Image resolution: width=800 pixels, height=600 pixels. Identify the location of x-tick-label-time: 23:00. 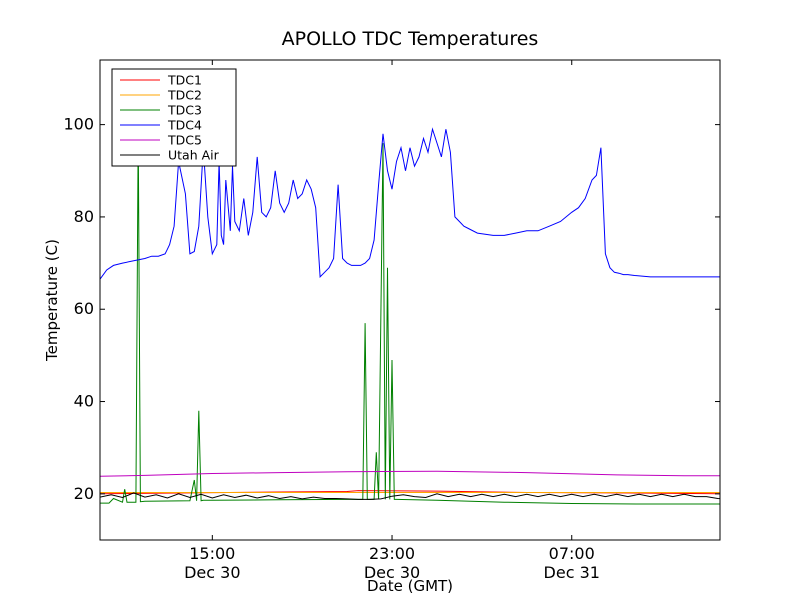
(392, 553).